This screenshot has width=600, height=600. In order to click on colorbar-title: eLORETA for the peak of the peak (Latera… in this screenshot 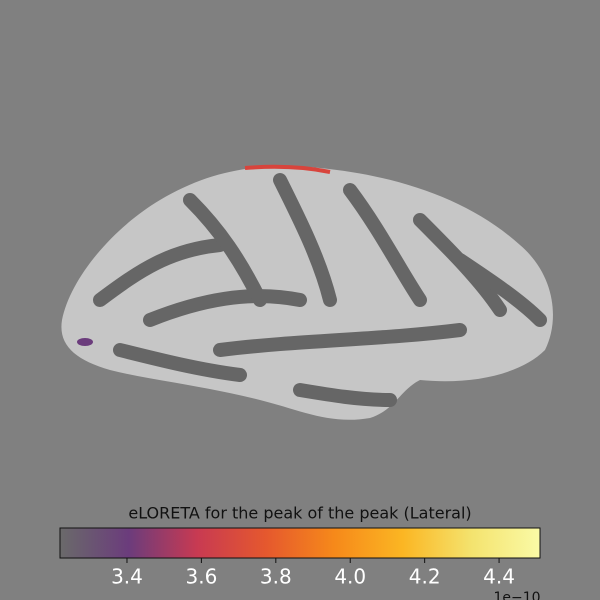, I will do `click(299, 513)`.